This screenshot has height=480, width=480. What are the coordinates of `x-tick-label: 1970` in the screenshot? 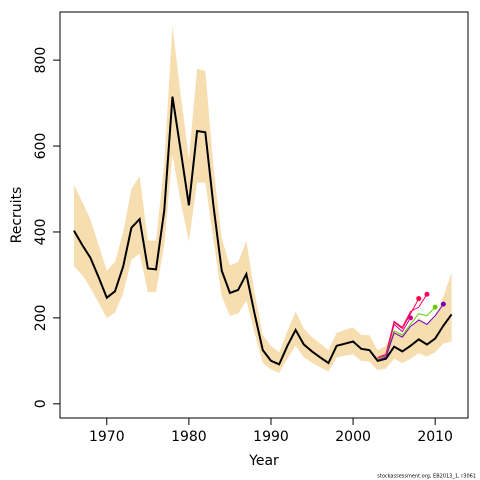 It's located at (107, 437).